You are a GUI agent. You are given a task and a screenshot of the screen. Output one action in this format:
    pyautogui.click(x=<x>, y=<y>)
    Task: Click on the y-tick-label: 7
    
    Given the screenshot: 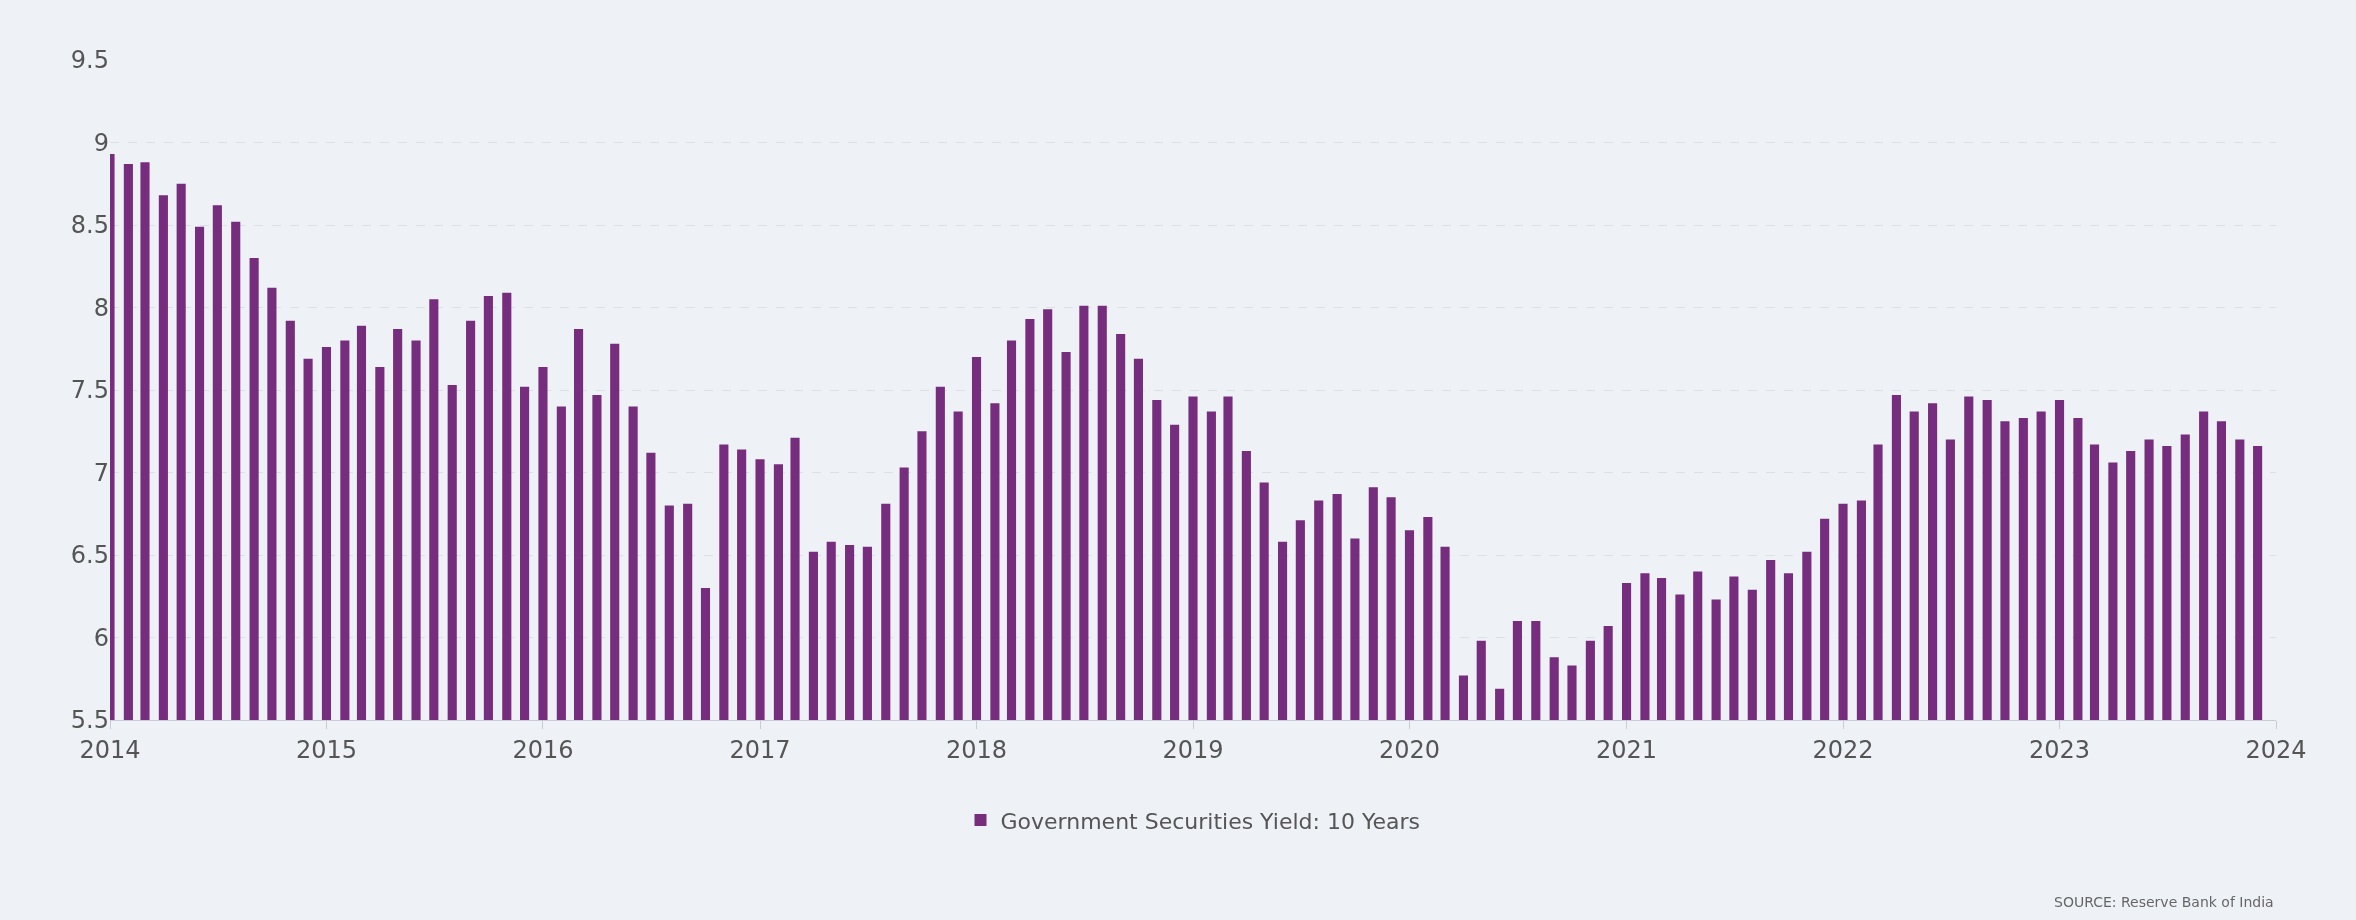 What is the action you would take?
    pyautogui.click(x=101, y=472)
    